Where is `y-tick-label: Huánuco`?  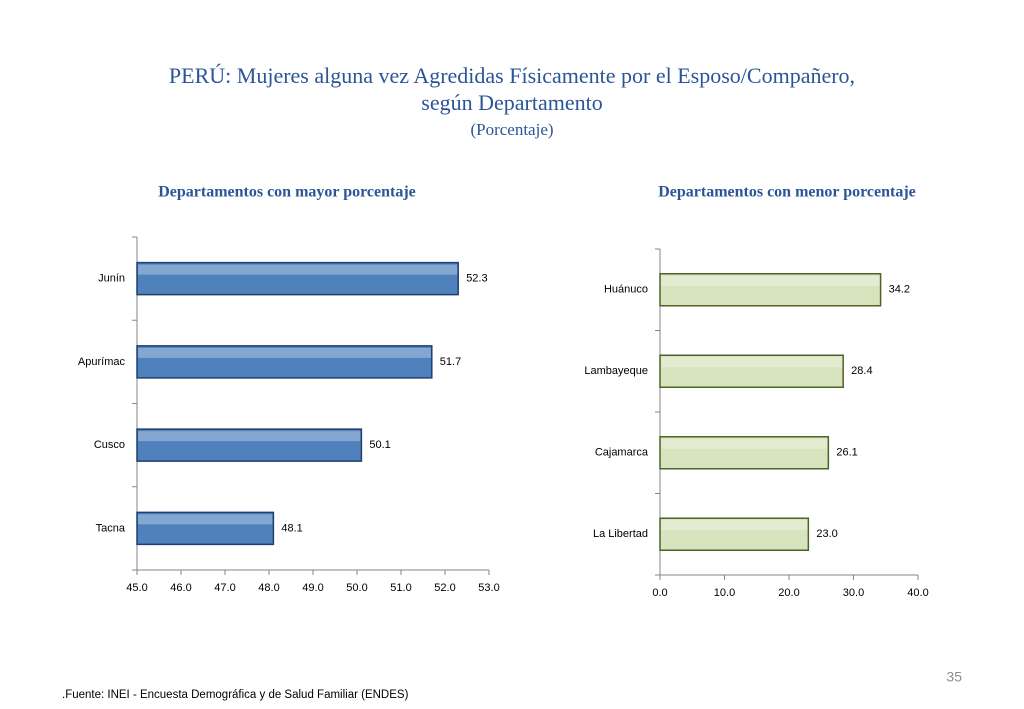 y-tick-label: Huánuco is located at coordinates (626, 290).